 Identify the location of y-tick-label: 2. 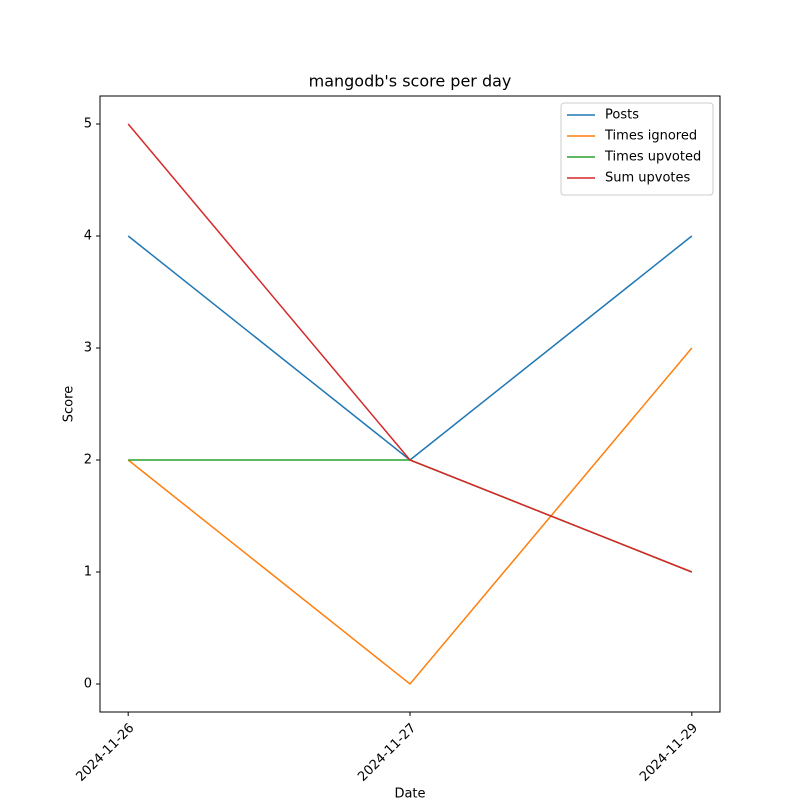
(88, 460).